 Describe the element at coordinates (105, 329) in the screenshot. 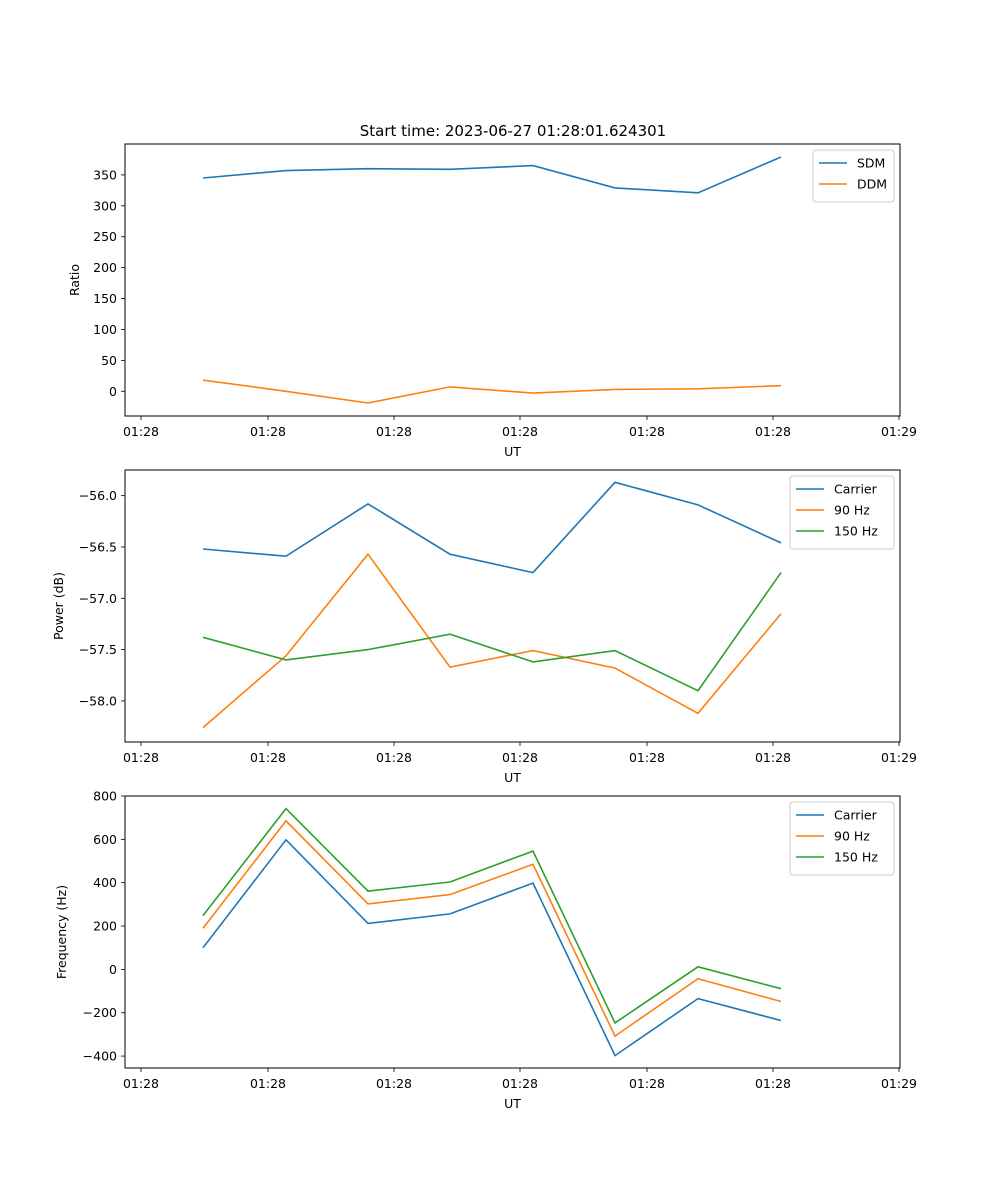

I see `y-tick-label: 100` at that location.